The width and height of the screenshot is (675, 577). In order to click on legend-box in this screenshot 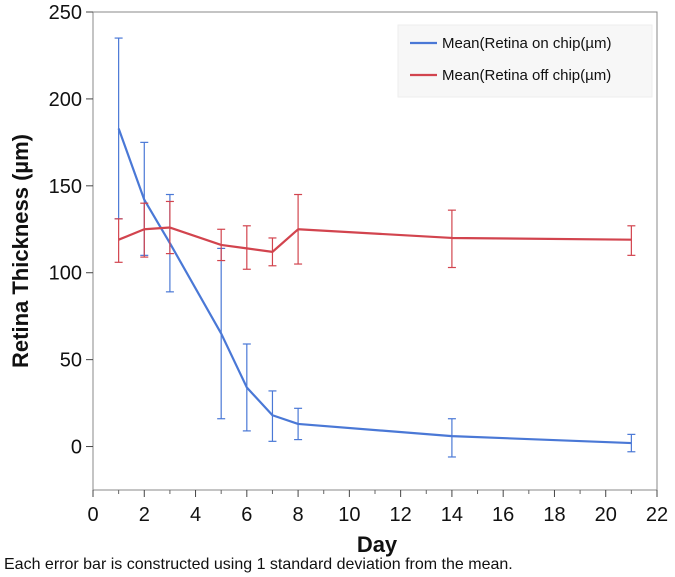, I will do `click(525, 61)`.